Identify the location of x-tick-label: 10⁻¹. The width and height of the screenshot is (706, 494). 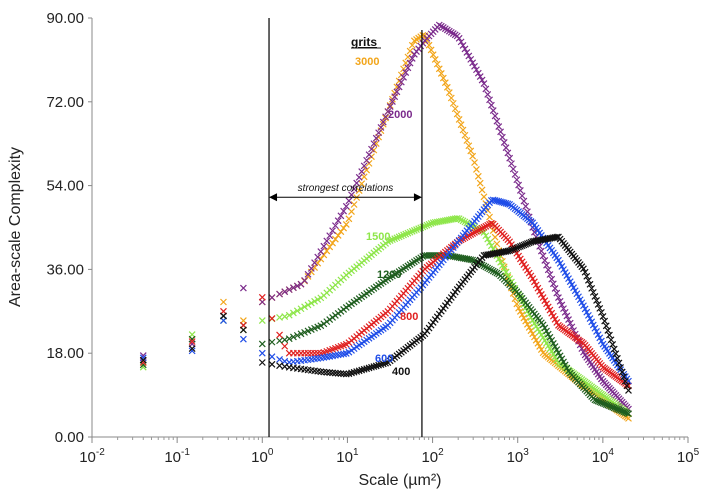
(177, 456).